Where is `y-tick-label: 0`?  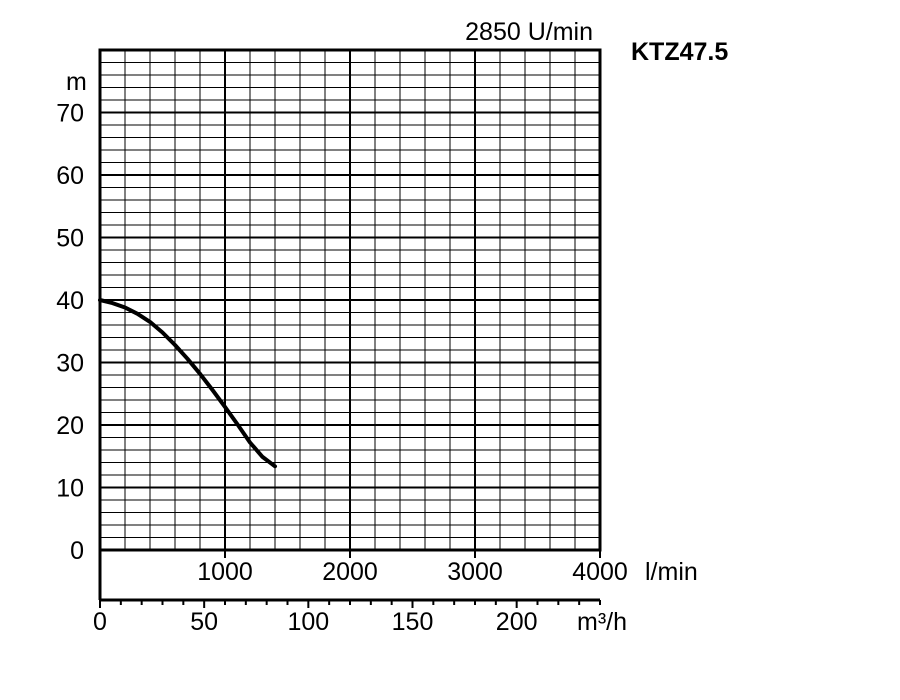 y-tick-label: 0 is located at coordinates (77, 551).